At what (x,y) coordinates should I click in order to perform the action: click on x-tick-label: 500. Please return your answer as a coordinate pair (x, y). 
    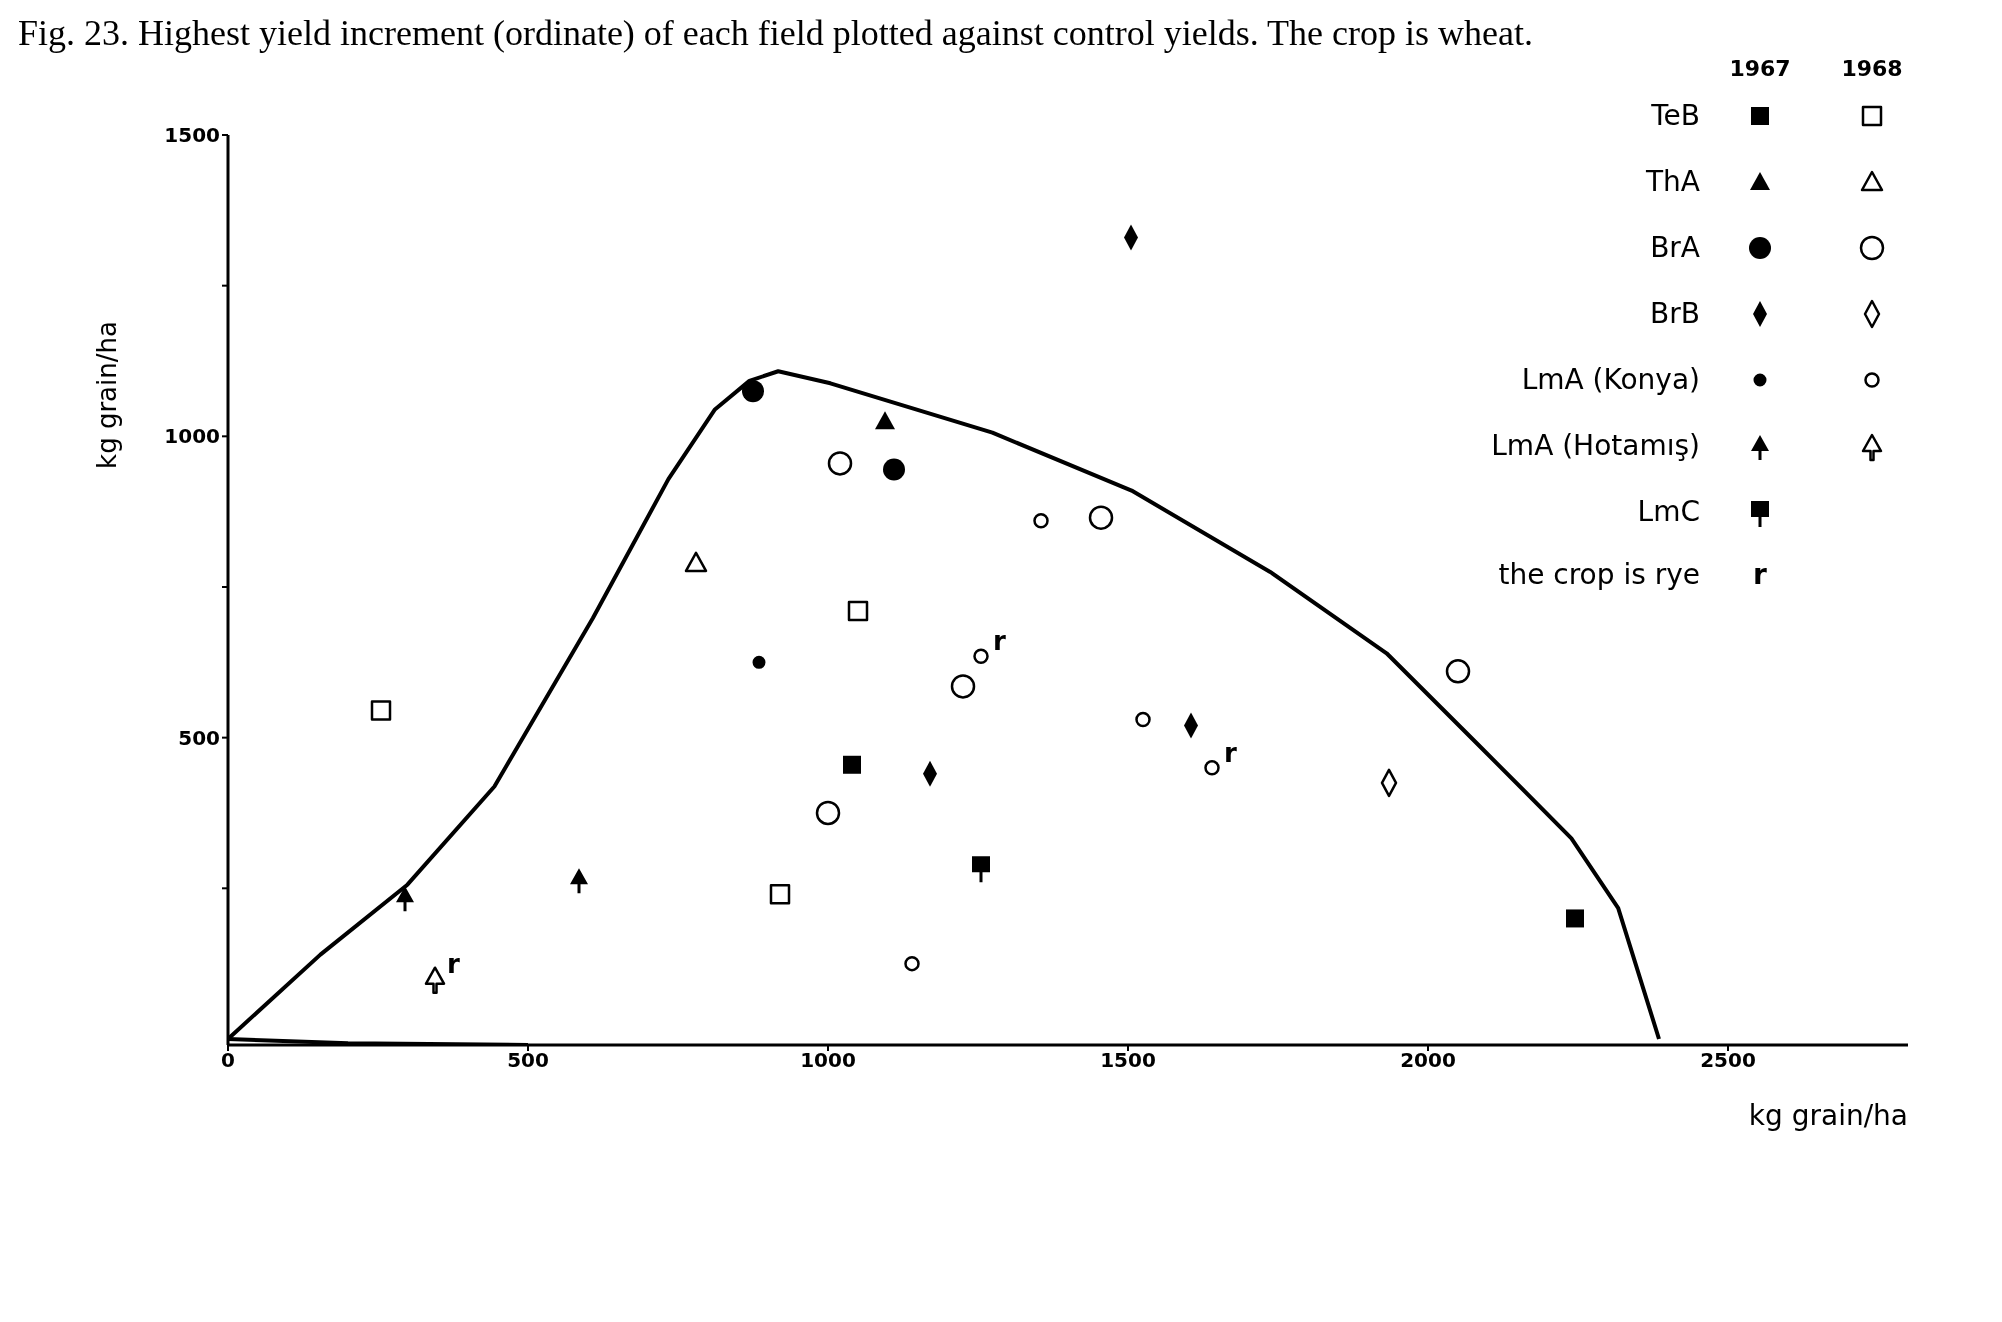
    Looking at the image, I should click on (528, 1060).